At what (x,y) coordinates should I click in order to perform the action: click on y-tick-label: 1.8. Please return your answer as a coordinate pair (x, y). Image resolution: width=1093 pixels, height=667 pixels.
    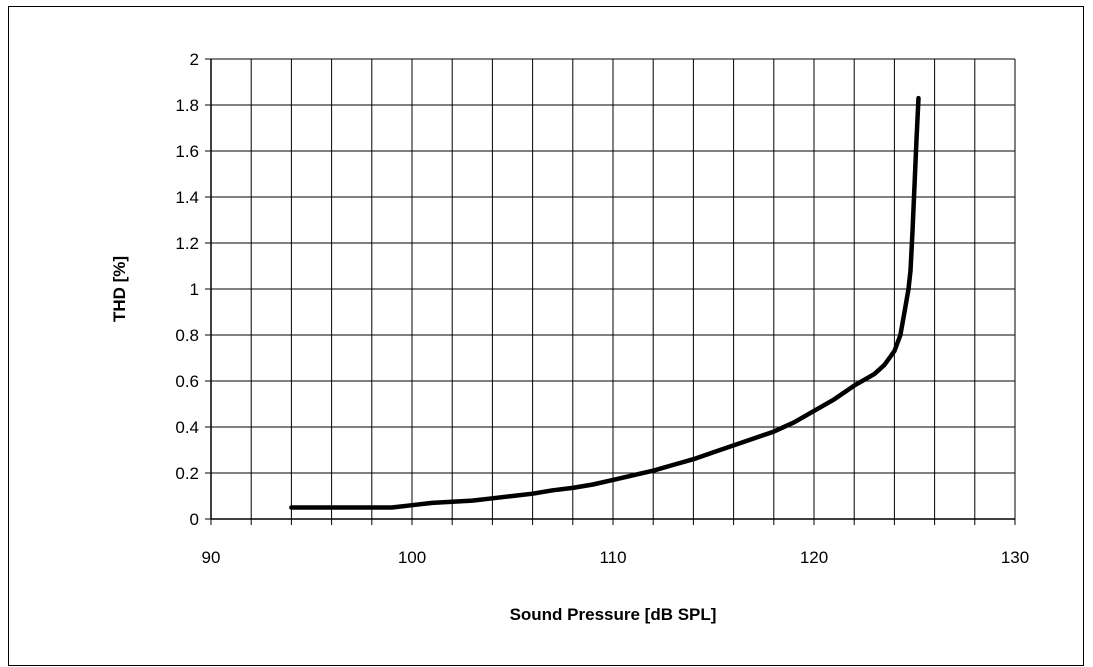
    Looking at the image, I should click on (187, 105).